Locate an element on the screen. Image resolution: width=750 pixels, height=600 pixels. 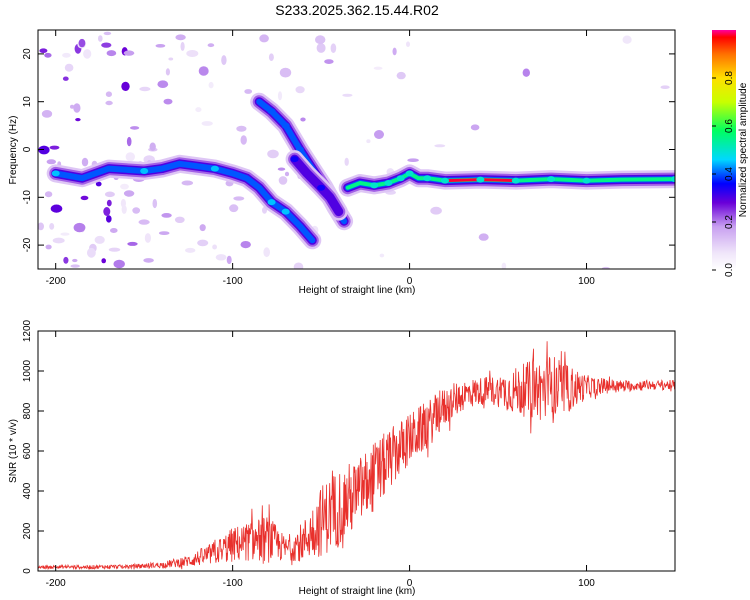
spectrogram-y-tick-label: 10 is located at coordinates (27, 102).